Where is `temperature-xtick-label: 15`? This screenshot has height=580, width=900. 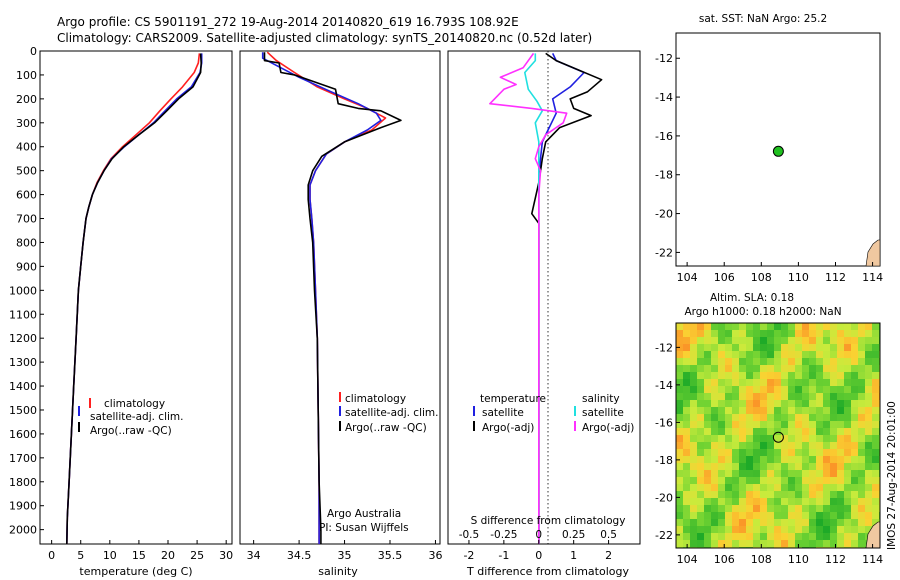 temperature-xtick-label: 15 is located at coordinates (139, 555).